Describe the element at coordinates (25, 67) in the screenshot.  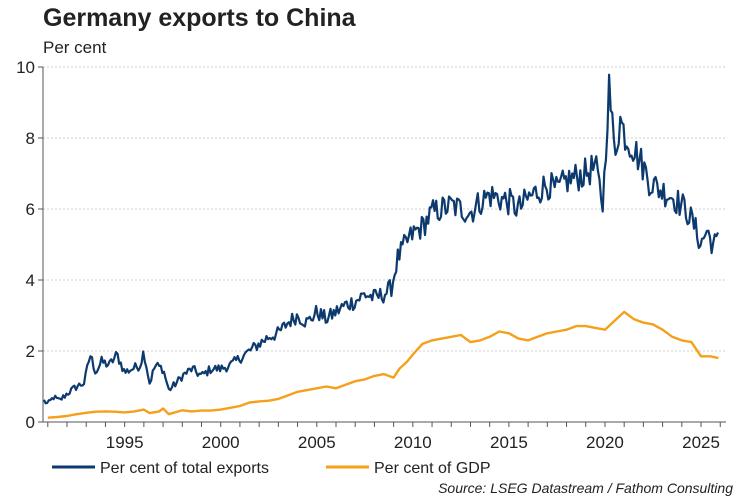
I see `y-tick-label: 10` at that location.